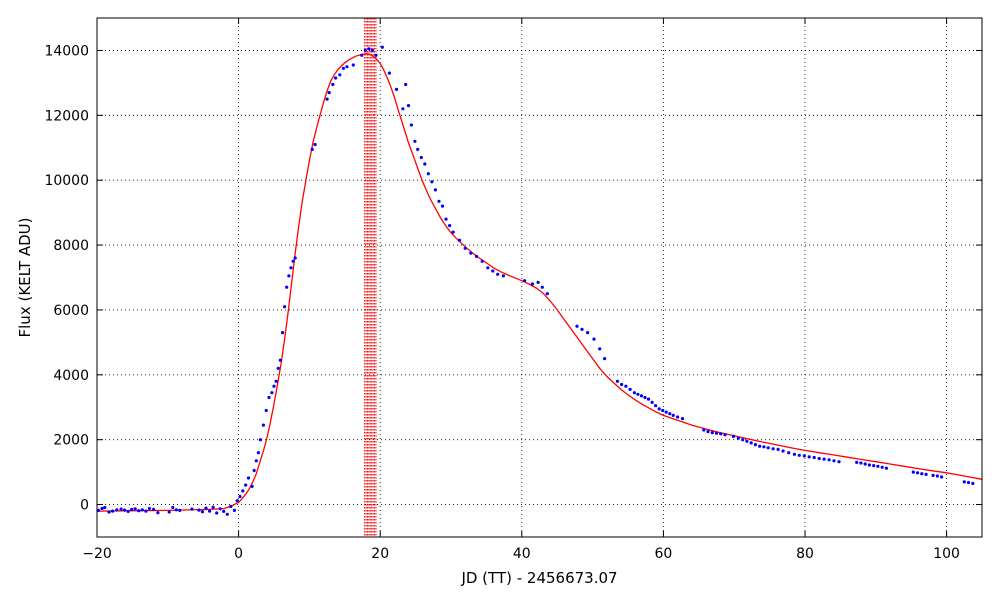  What do you see at coordinates (71, 246) in the screenshot?
I see `y-tick-label: 8000` at bounding box center [71, 246].